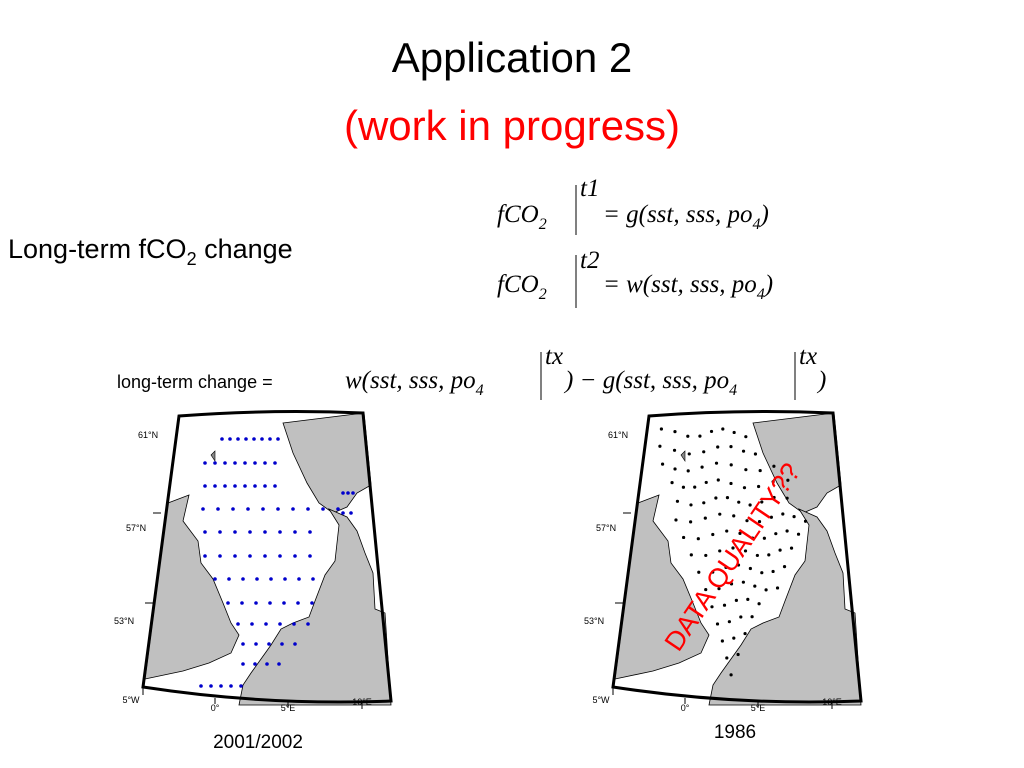  I want to click on left-label: Long-term fCO2 change, so click(150, 251).